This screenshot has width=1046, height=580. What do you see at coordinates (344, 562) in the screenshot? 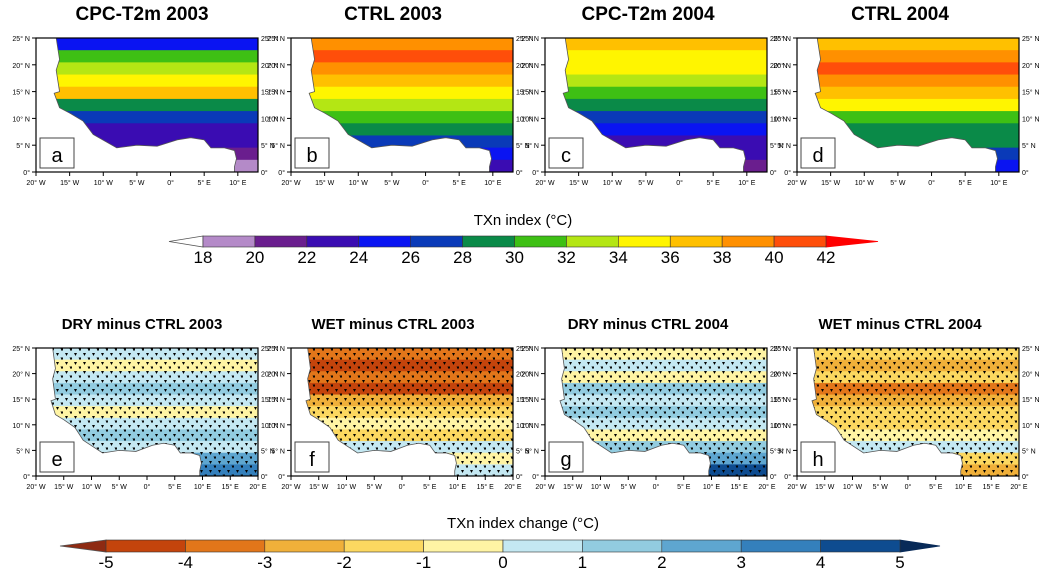
I see `colorbar-bottom-tick-label: -2` at bounding box center [344, 562].